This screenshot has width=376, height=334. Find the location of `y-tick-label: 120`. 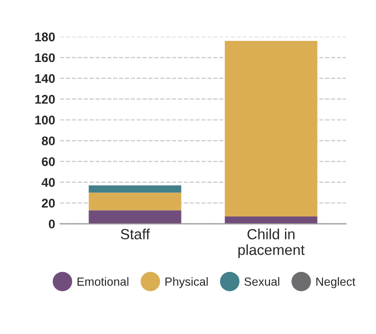

y-tick-label: 120 is located at coordinates (45, 99).